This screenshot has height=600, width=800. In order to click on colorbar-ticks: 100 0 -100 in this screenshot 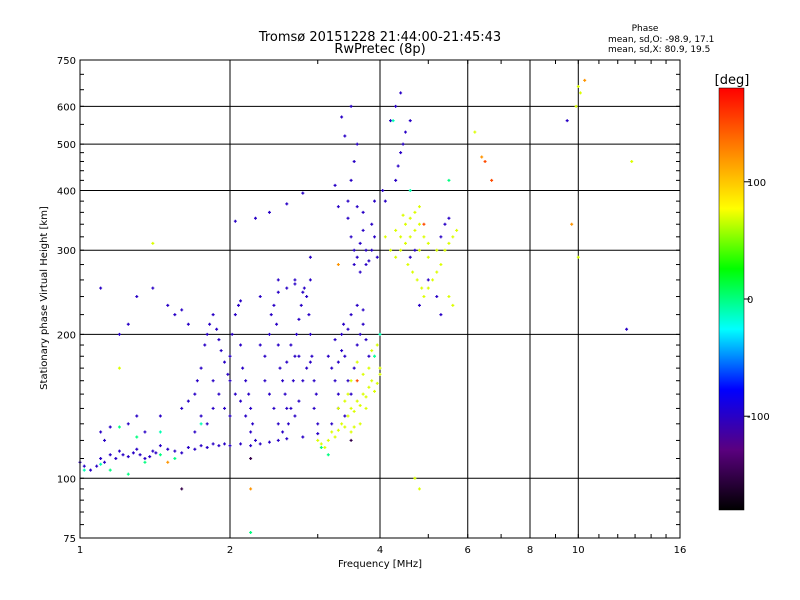, I will do `click(757, 300)`.